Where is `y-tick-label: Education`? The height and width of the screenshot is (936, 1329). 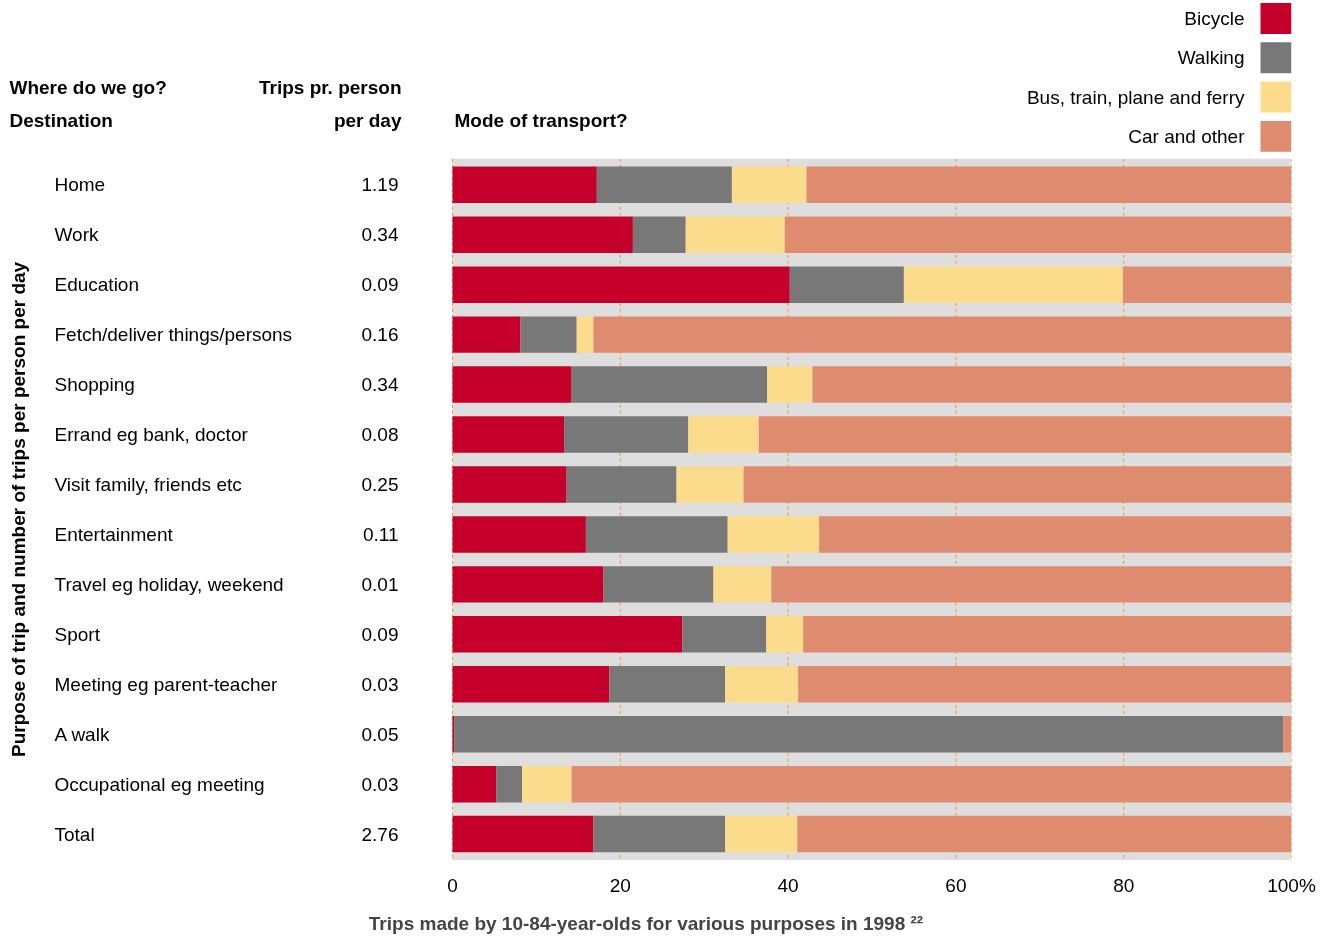
y-tick-label: Education is located at coordinates (97, 285).